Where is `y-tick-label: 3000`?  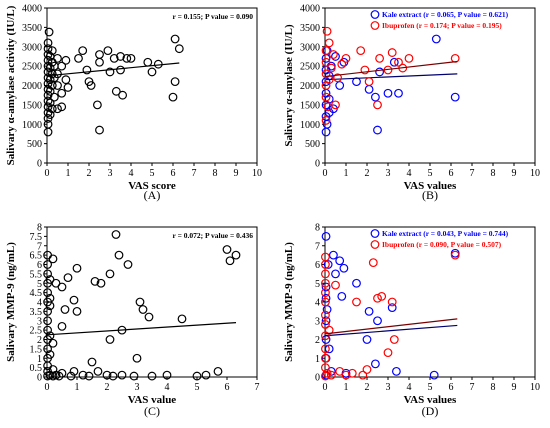
y-tick-label: 3000 is located at coordinates (32, 47).